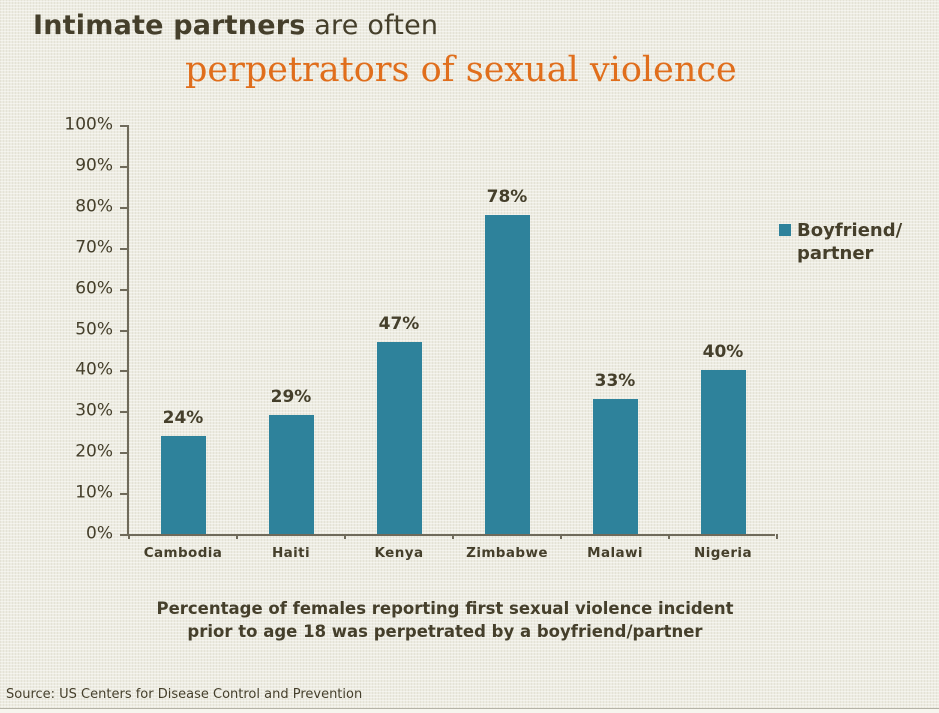 The height and width of the screenshot is (713, 939). What do you see at coordinates (785, 230) in the screenshot?
I see `legend-marker-icon` at bounding box center [785, 230].